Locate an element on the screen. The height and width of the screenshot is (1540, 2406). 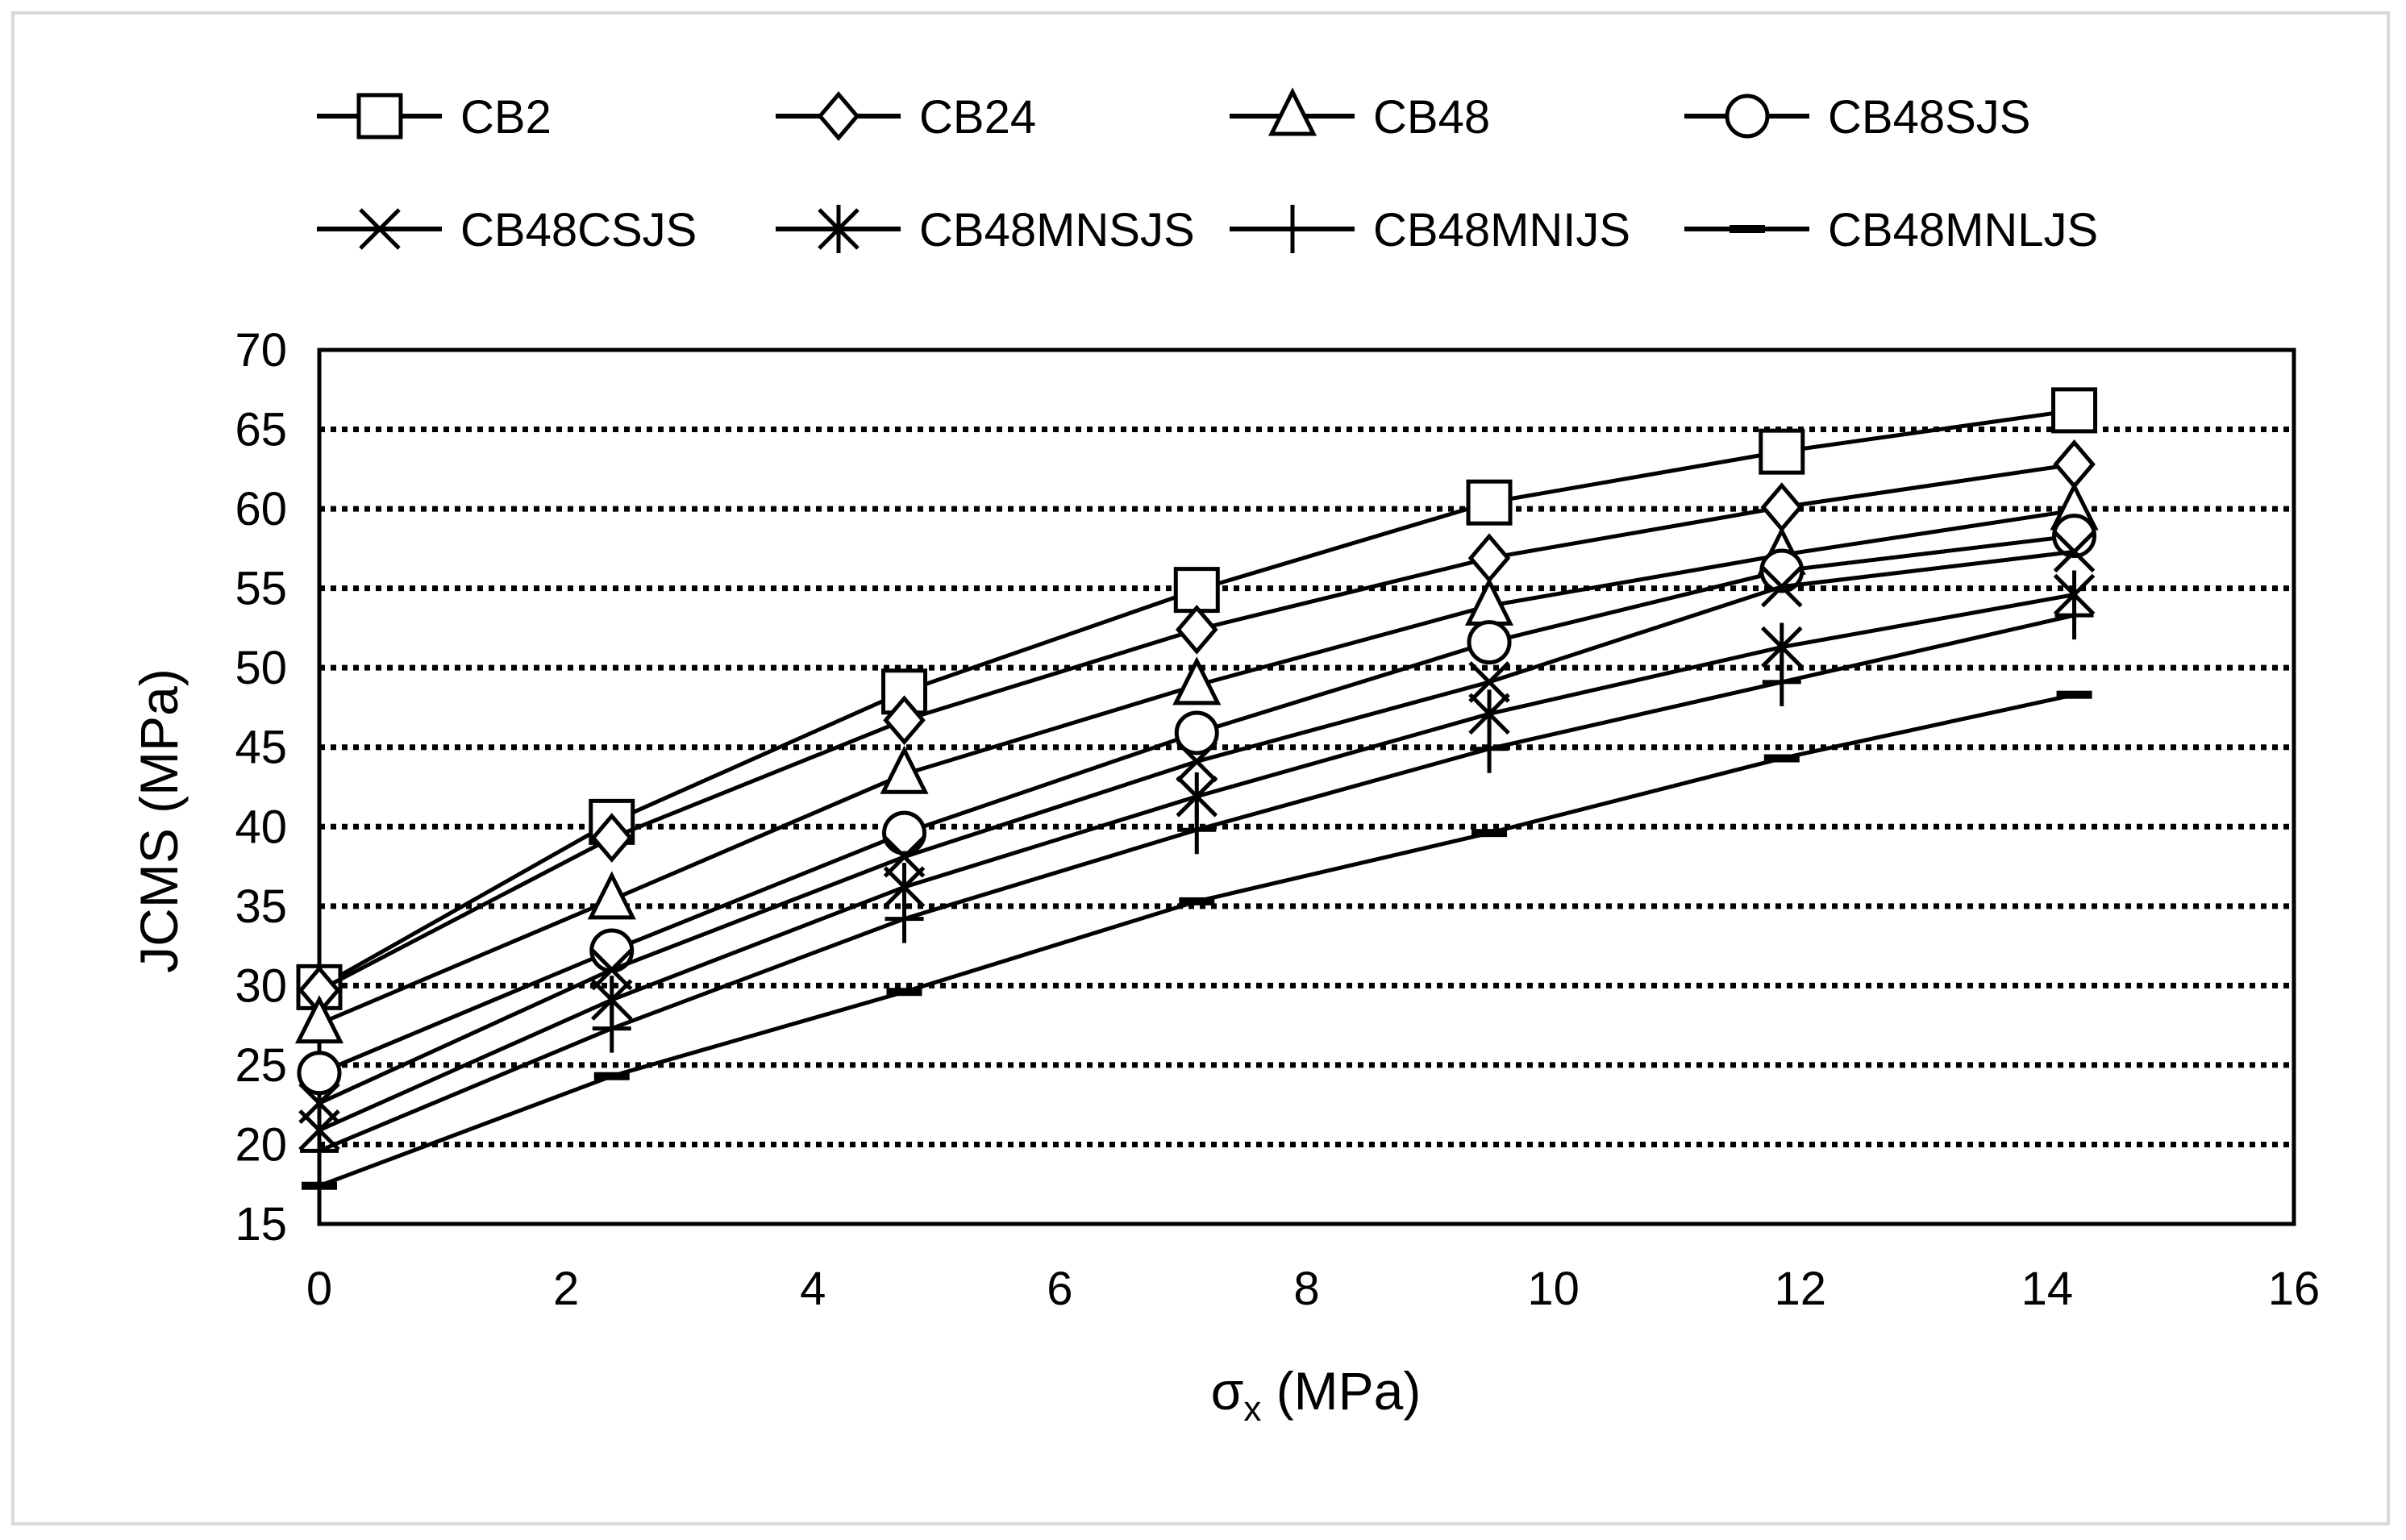
legend-marker-CB48MNSJS is located at coordinates (839, 229).